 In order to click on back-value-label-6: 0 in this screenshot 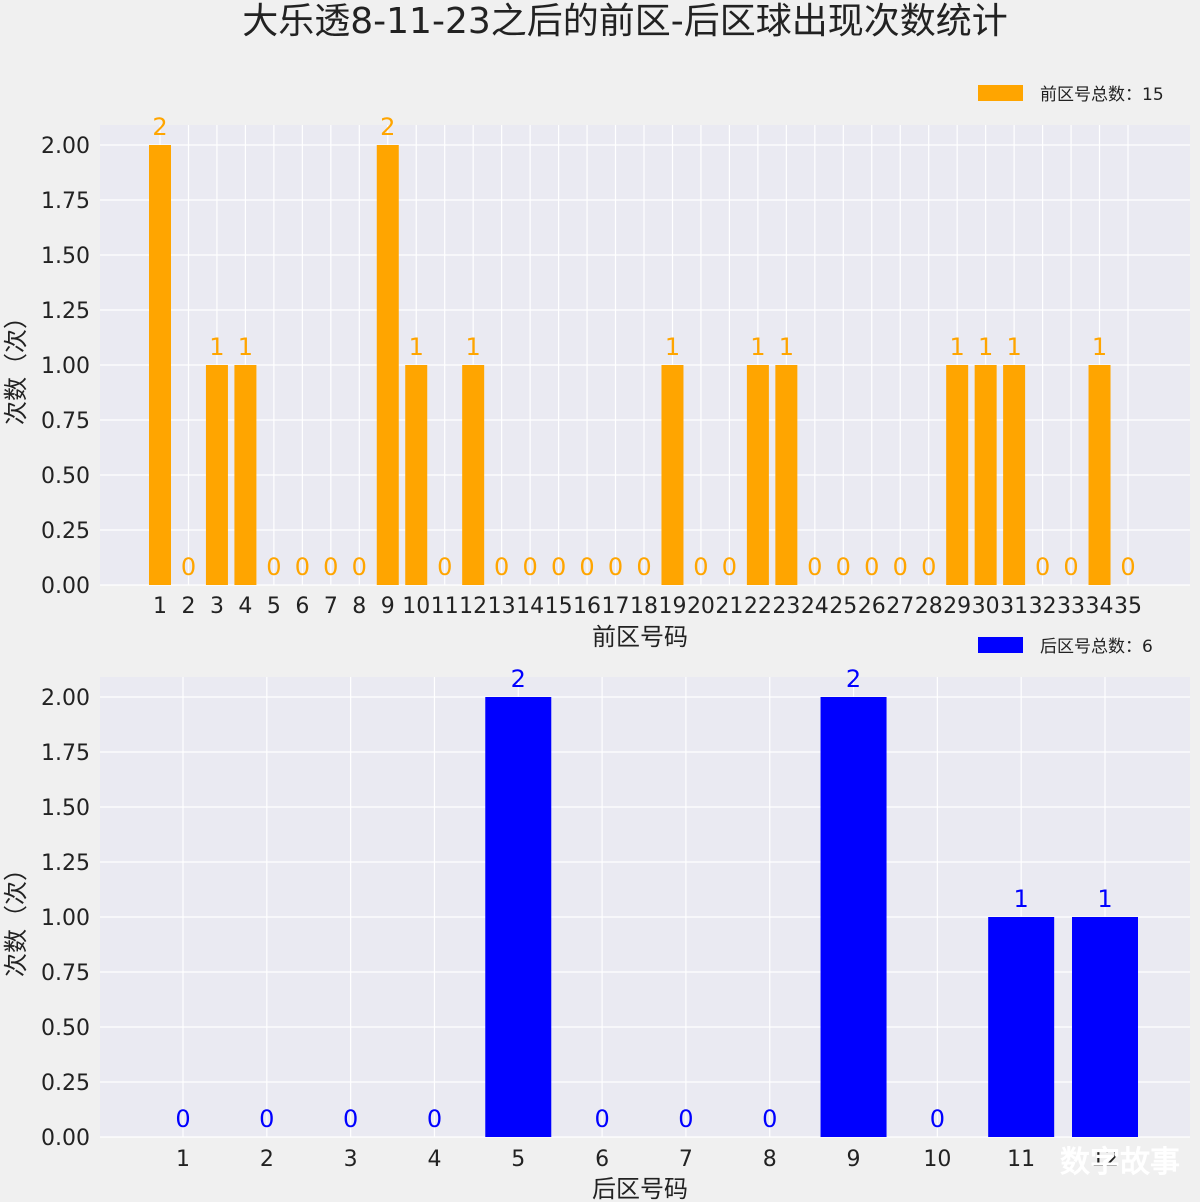, I will do `click(601, 1119)`.